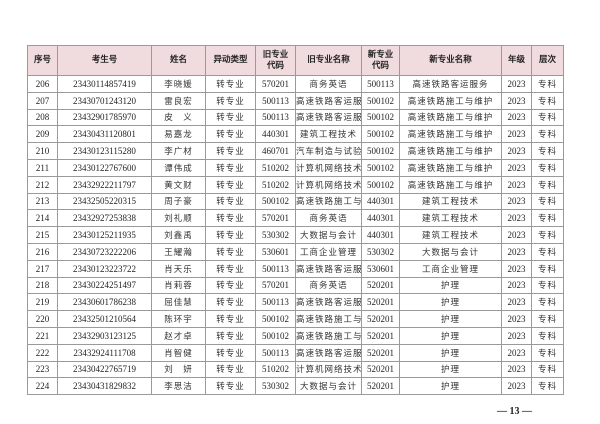 Image resolution: width=600 pixels, height=424 pixels. I want to click on cell-exam-id: 23432903123125, so click(104, 335).